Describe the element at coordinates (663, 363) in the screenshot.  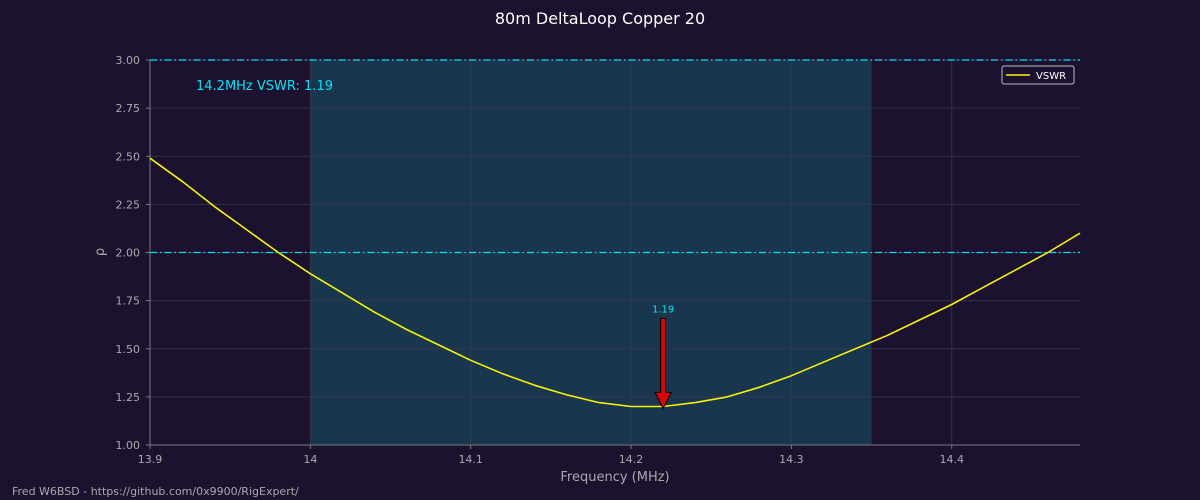
I see `marker-arrow` at that location.